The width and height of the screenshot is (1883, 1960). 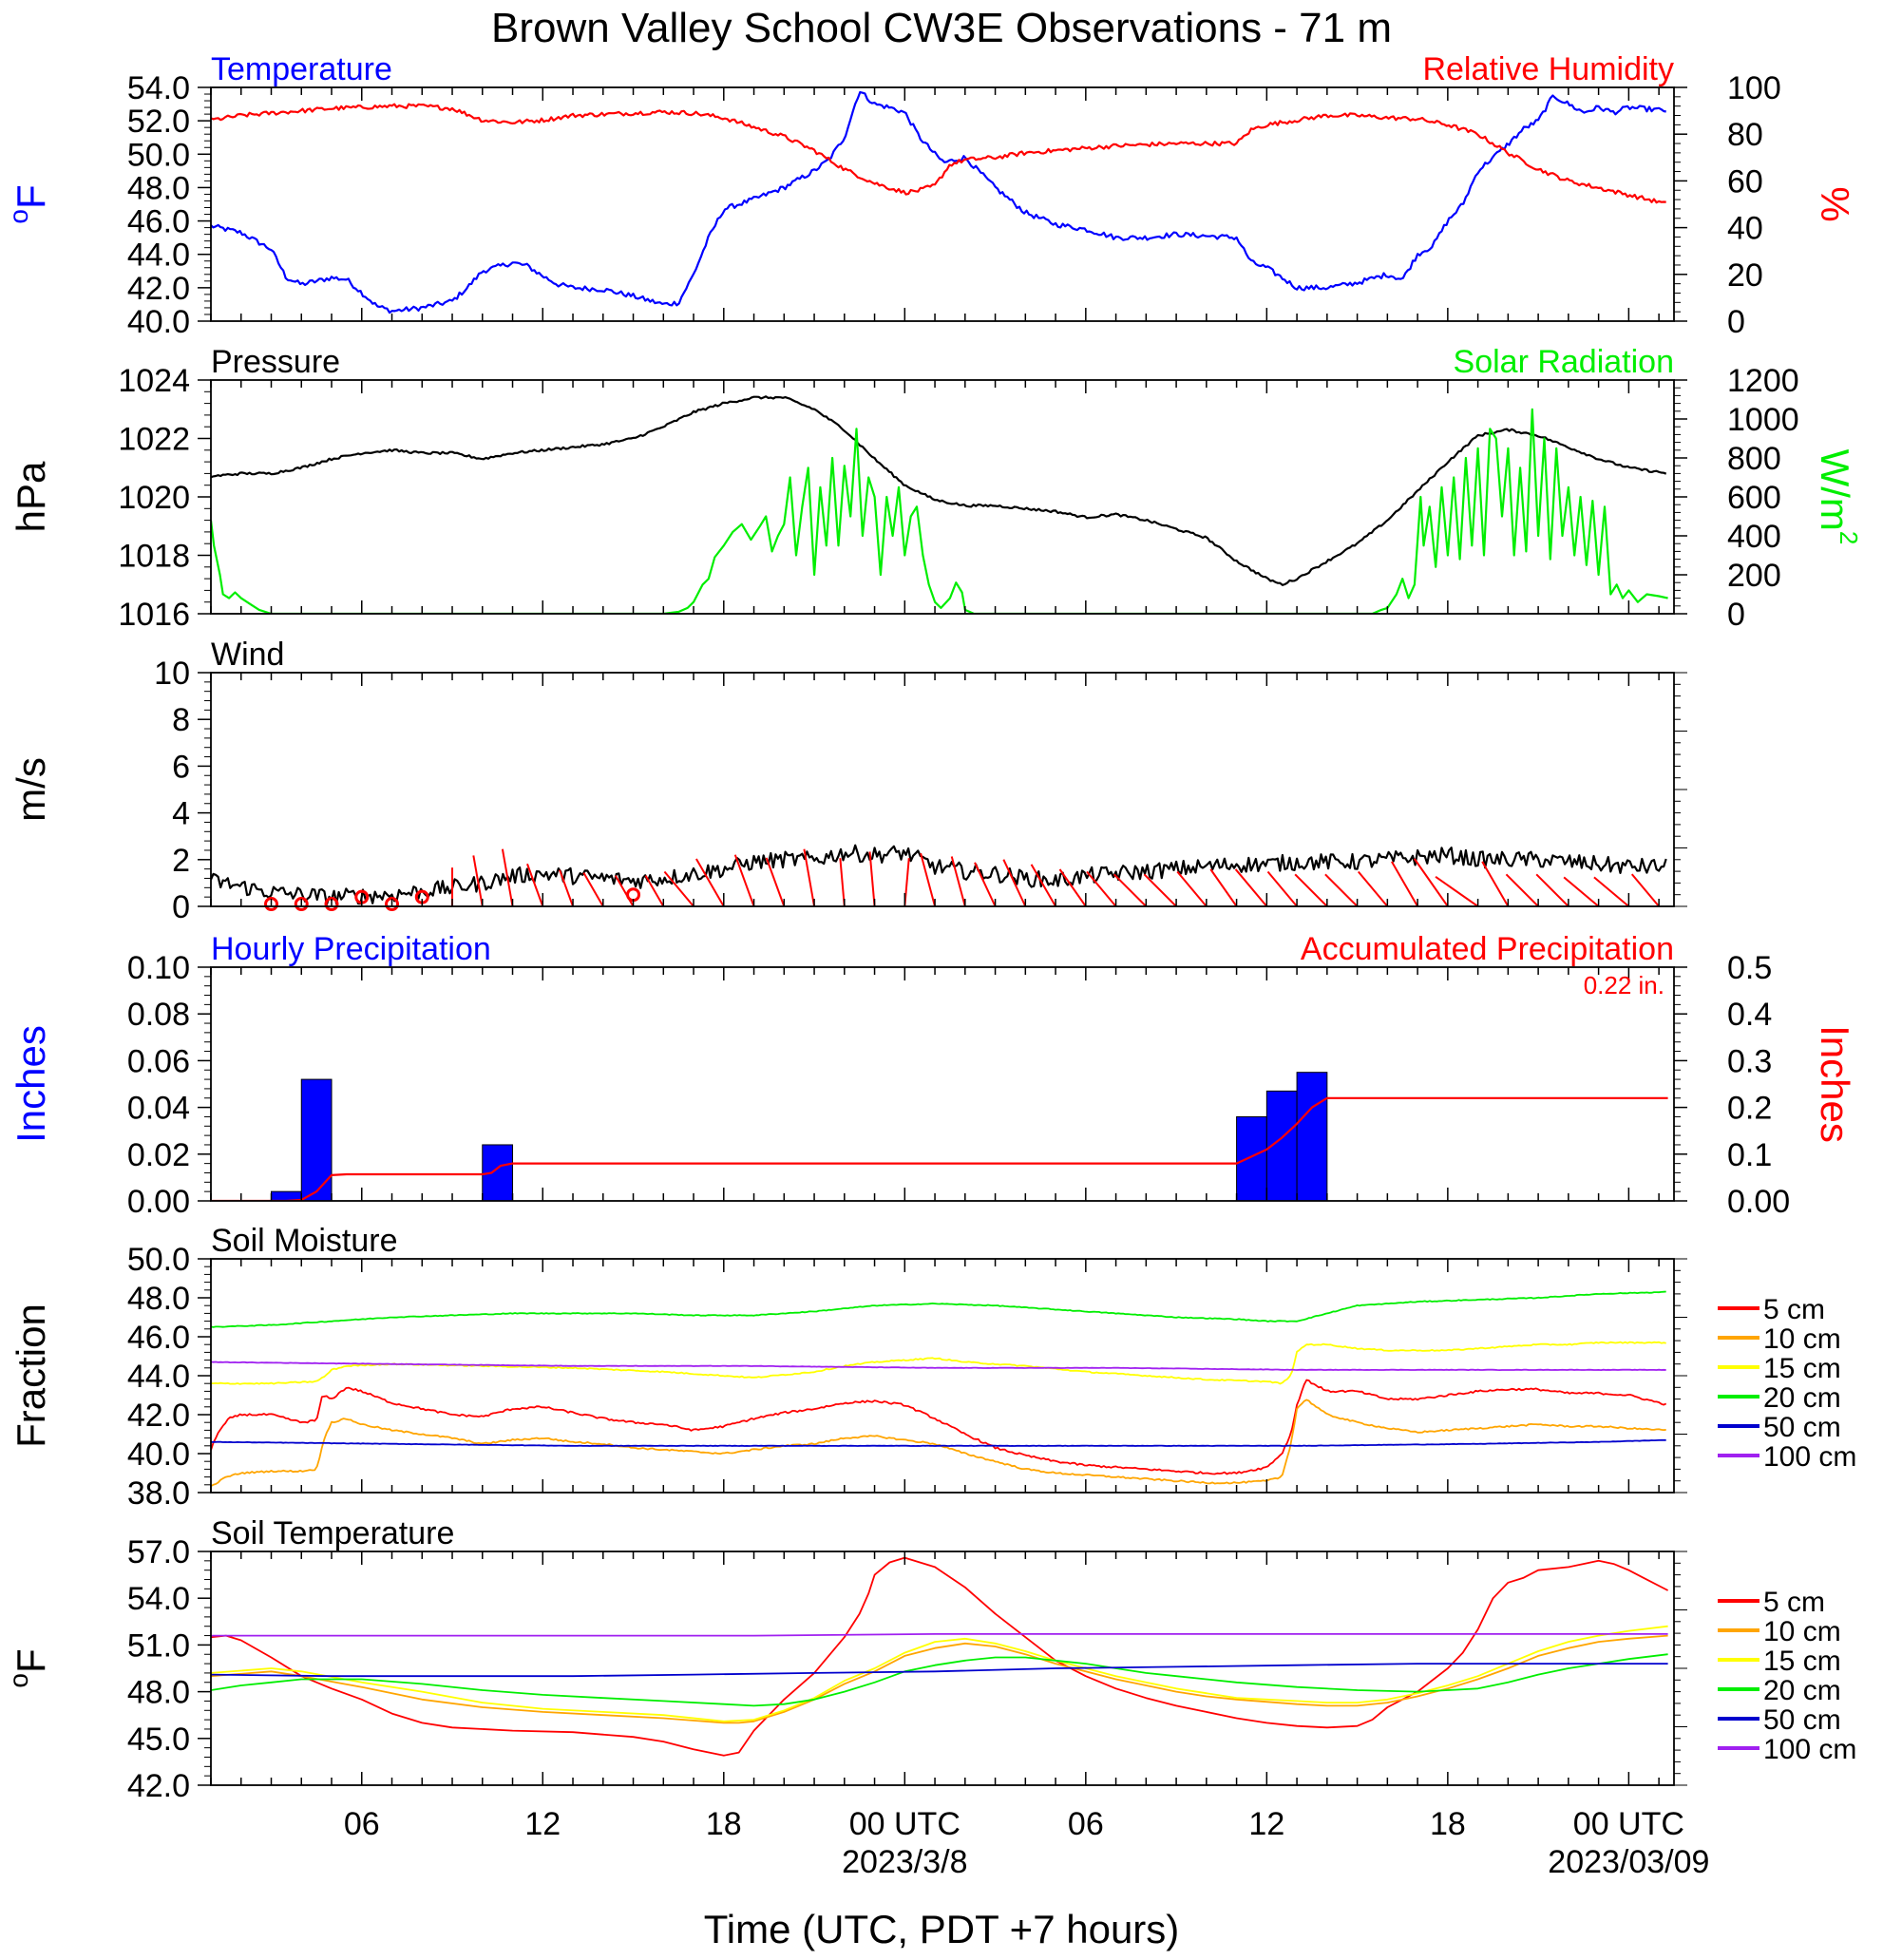 What do you see at coordinates (181, 814) in the screenshot?
I see `y-tick-label: 4` at bounding box center [181, 814].